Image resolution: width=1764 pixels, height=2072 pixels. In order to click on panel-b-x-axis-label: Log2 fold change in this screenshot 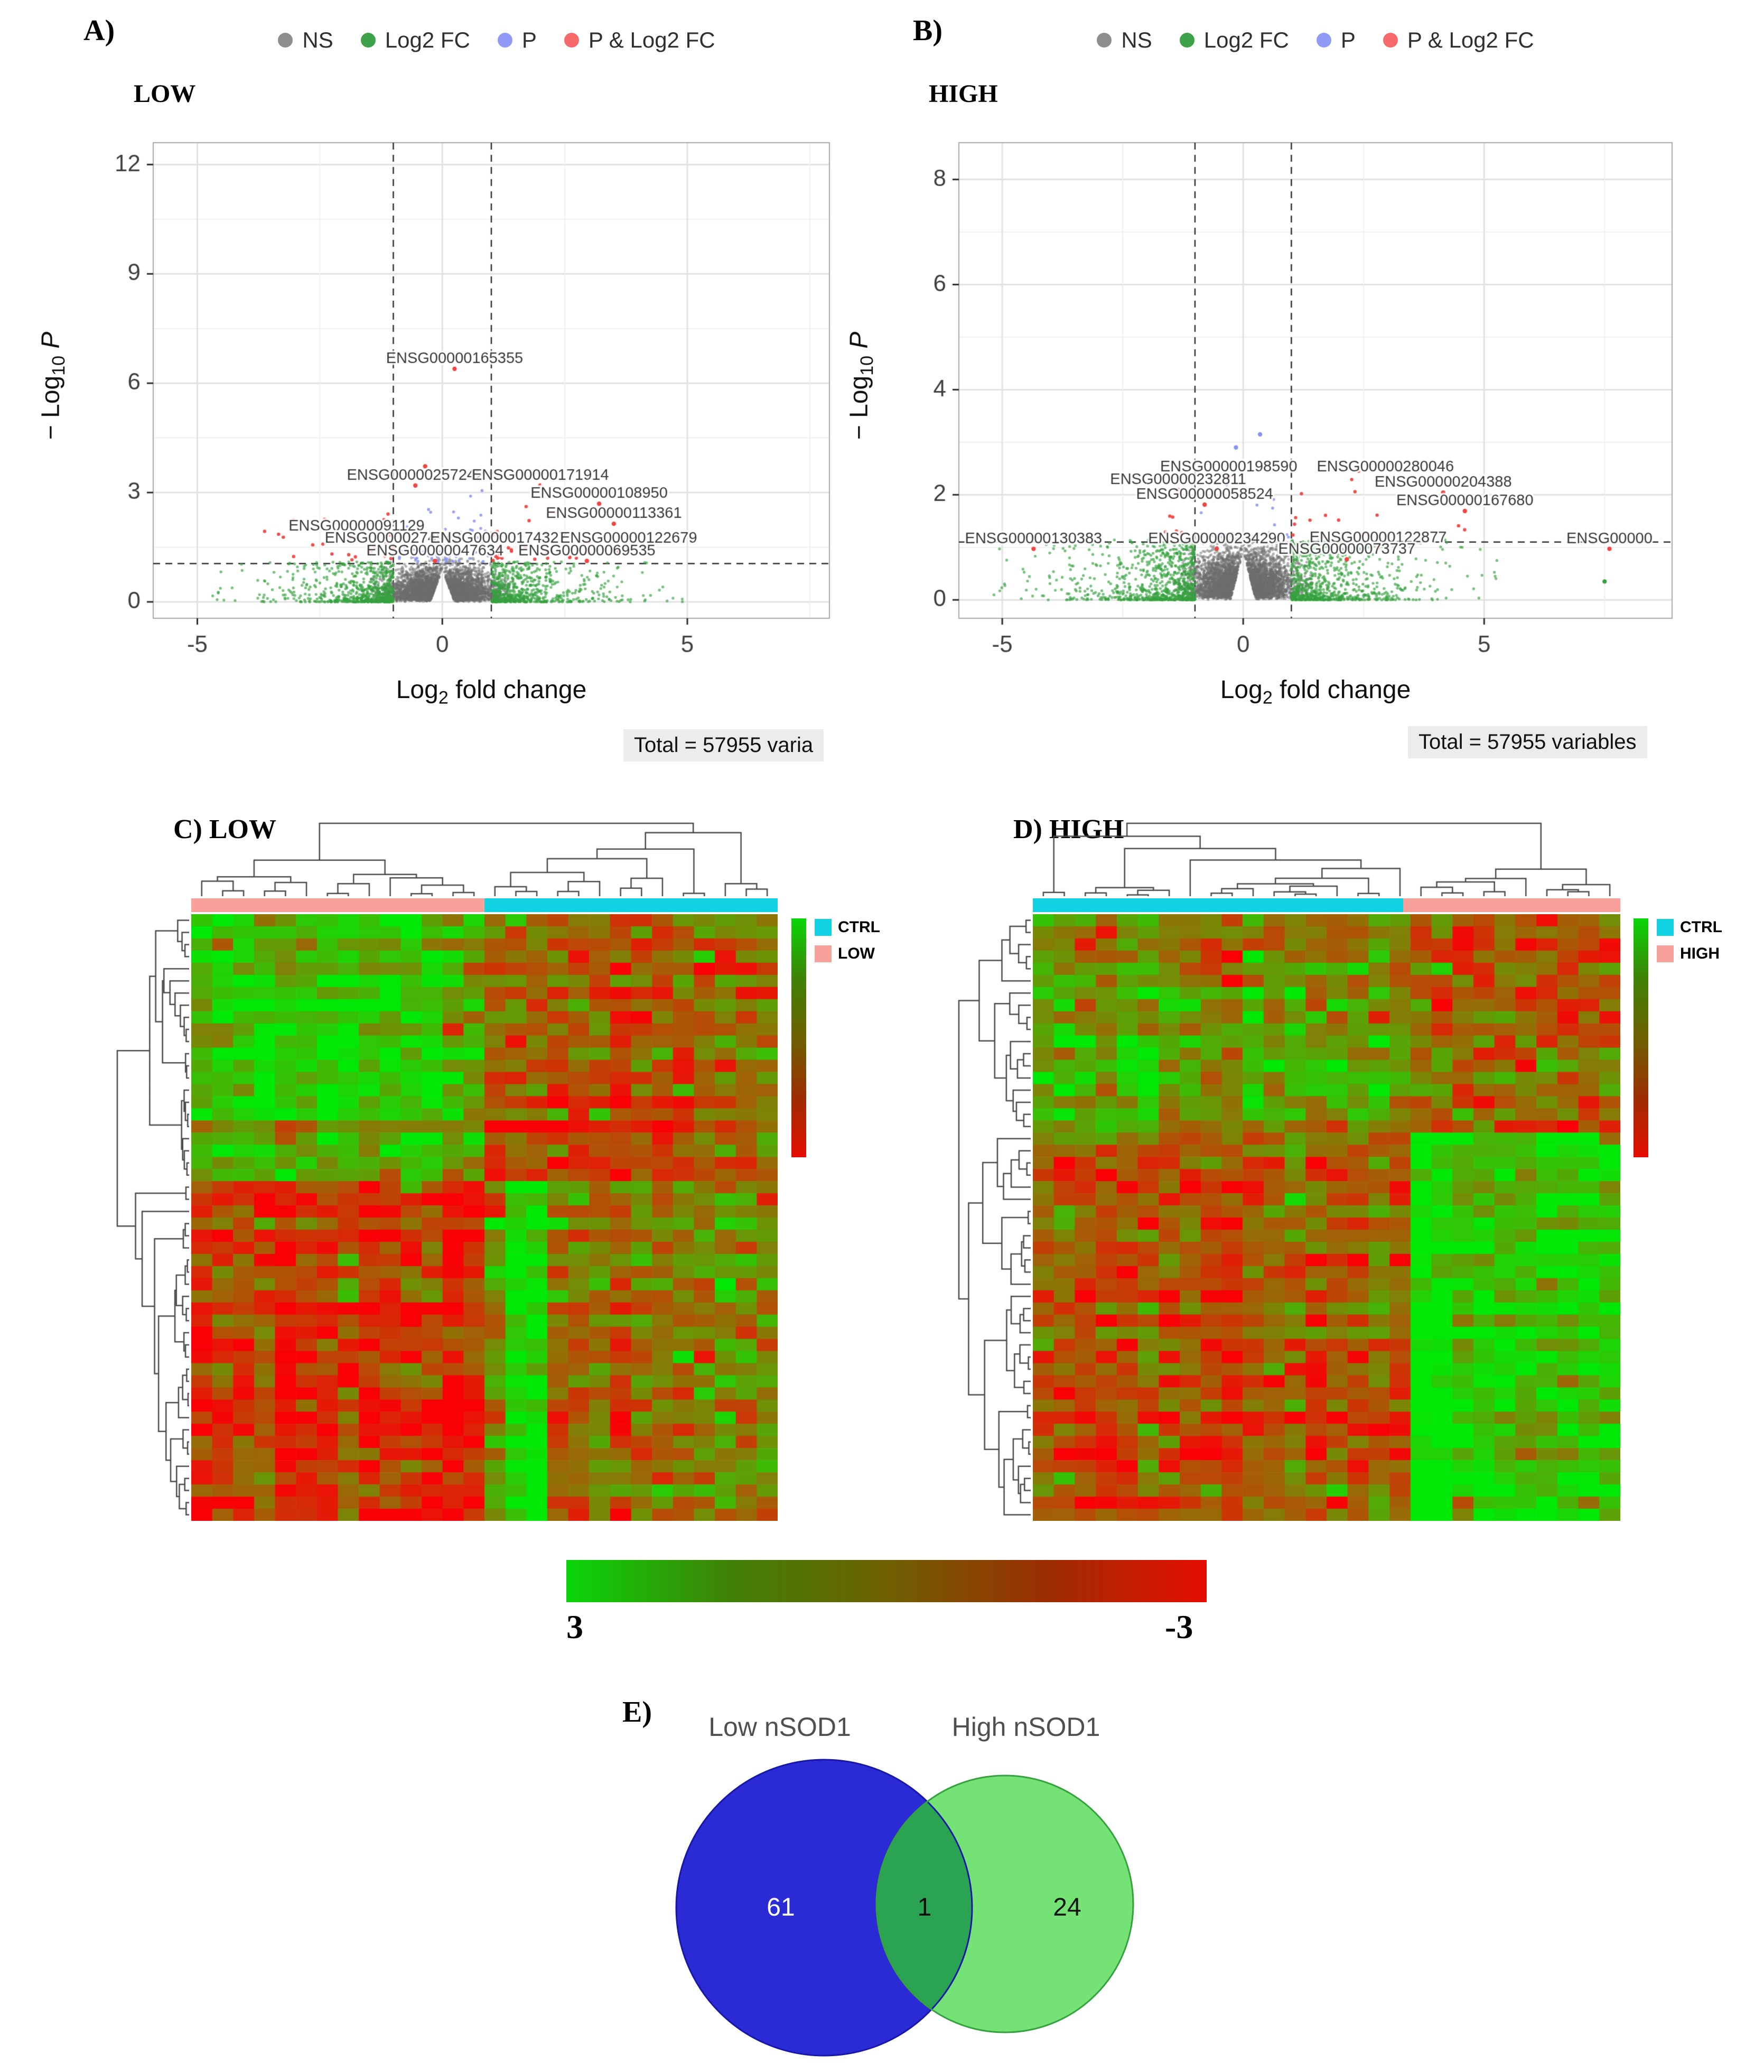, I will do `click(1315, 692)`.